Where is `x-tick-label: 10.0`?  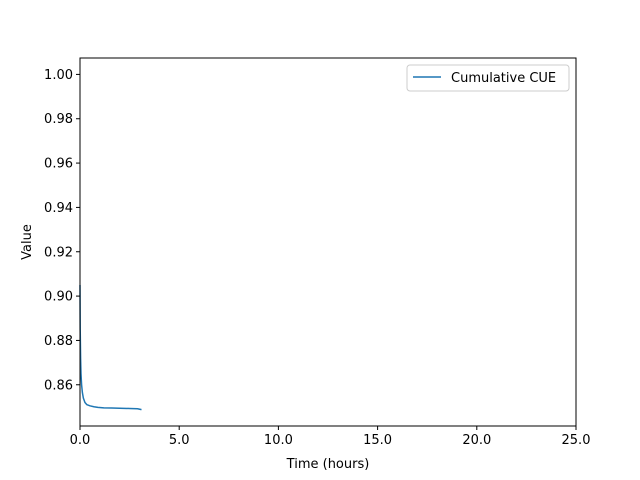
x-tick-label: 10.0 is located at coordinates (278, 440).